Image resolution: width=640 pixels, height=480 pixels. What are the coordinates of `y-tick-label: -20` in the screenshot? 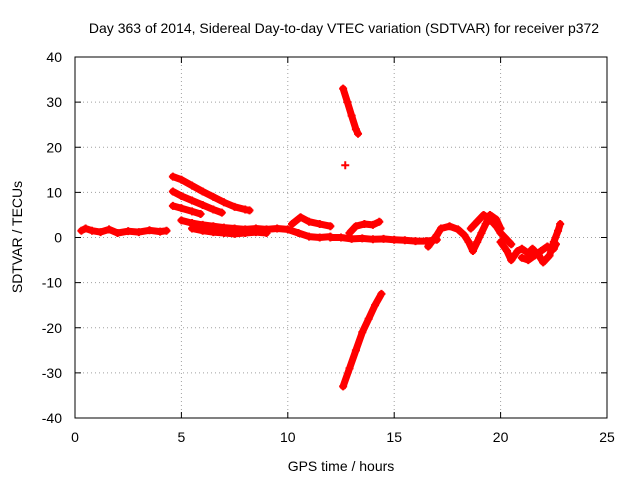 It's located at (52, 328).